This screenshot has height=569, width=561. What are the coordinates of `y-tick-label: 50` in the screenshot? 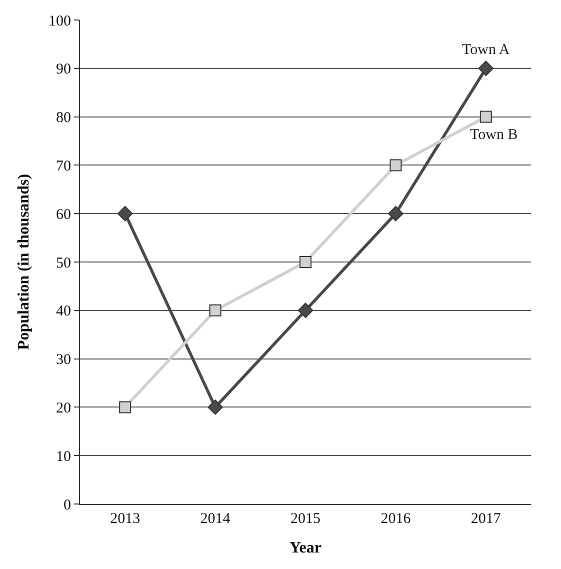 It's located at (63, 263).